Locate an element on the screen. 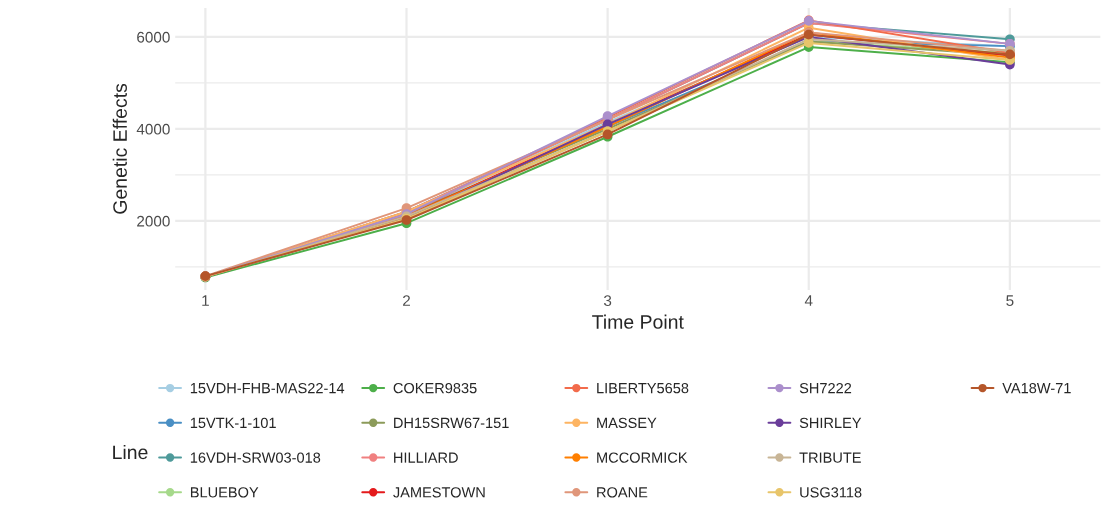  legend-label: 15VTK-1-101 is located at coordinates (233, 423).